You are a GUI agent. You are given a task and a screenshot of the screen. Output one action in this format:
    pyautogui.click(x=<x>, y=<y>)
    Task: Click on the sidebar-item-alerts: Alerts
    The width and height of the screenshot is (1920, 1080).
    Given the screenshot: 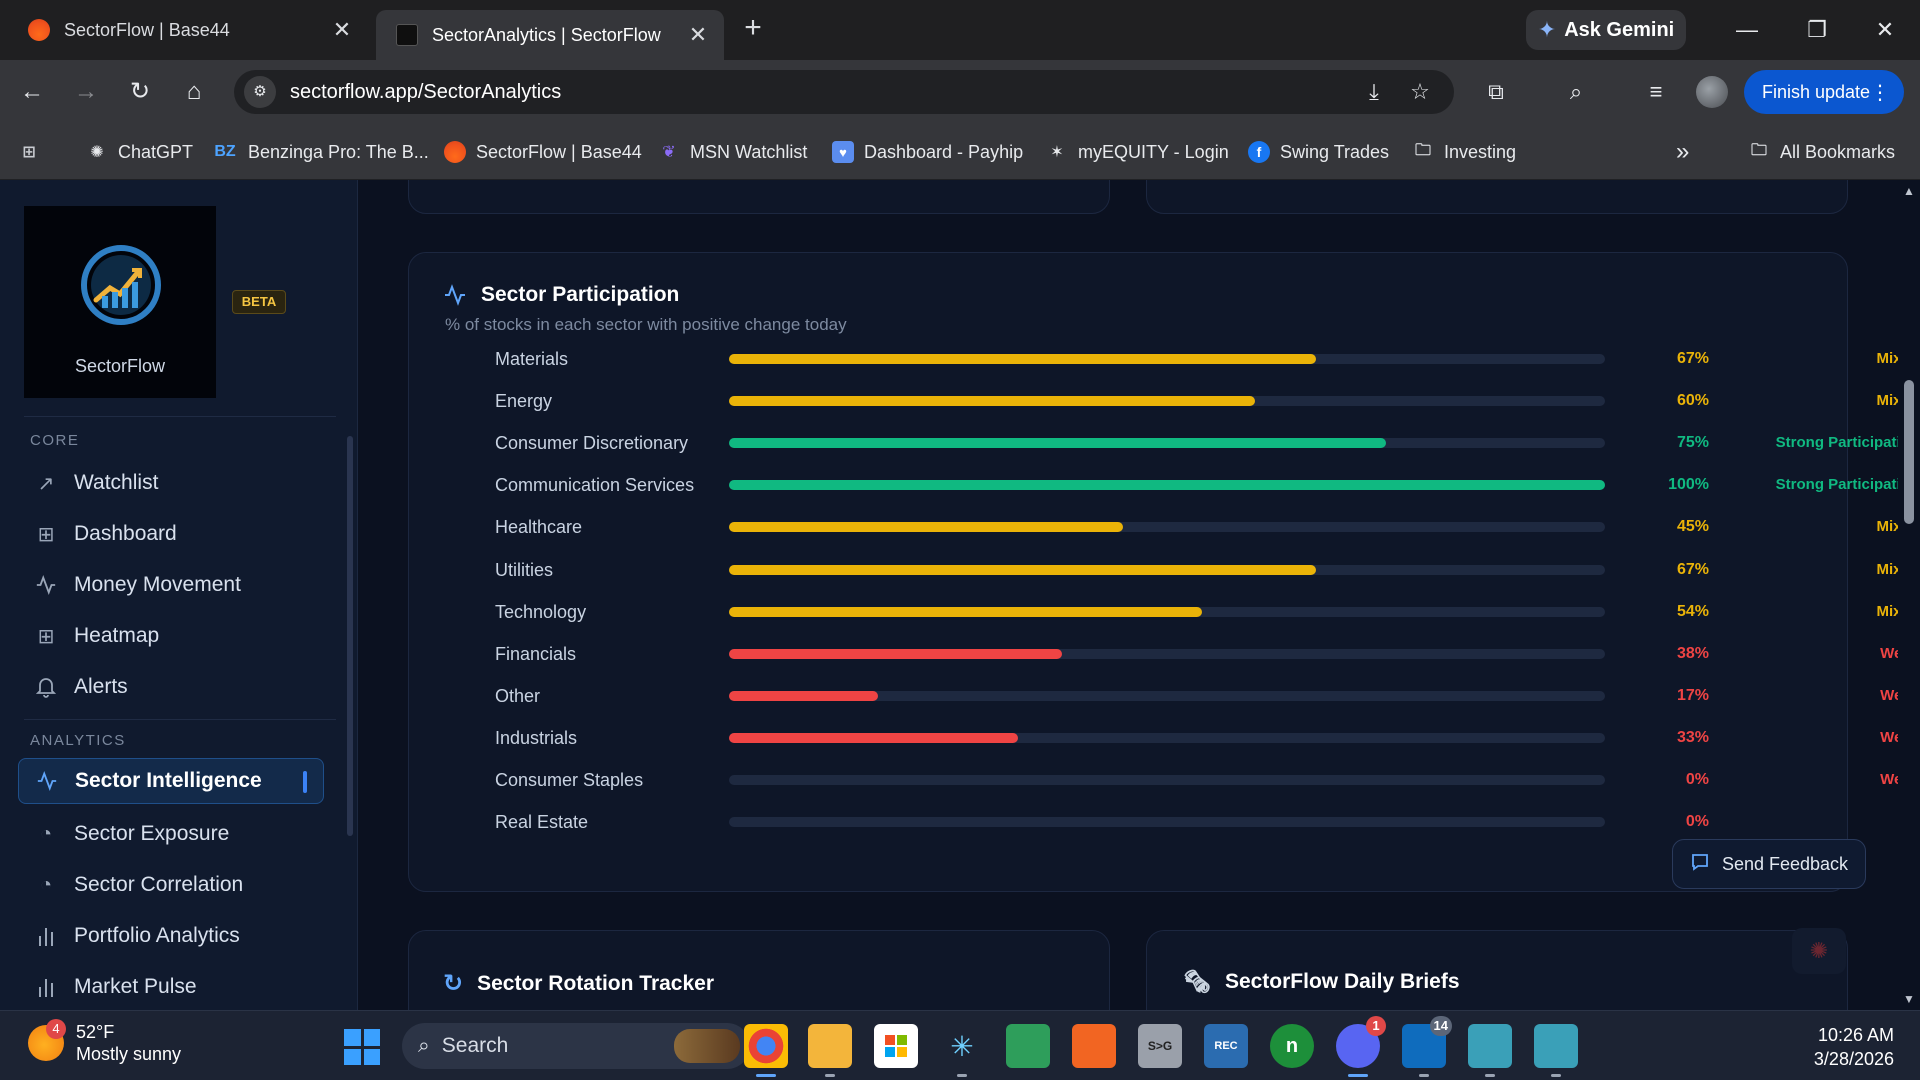 What is the action you would take?
    pyautogui.click(x=171, y=687)
    